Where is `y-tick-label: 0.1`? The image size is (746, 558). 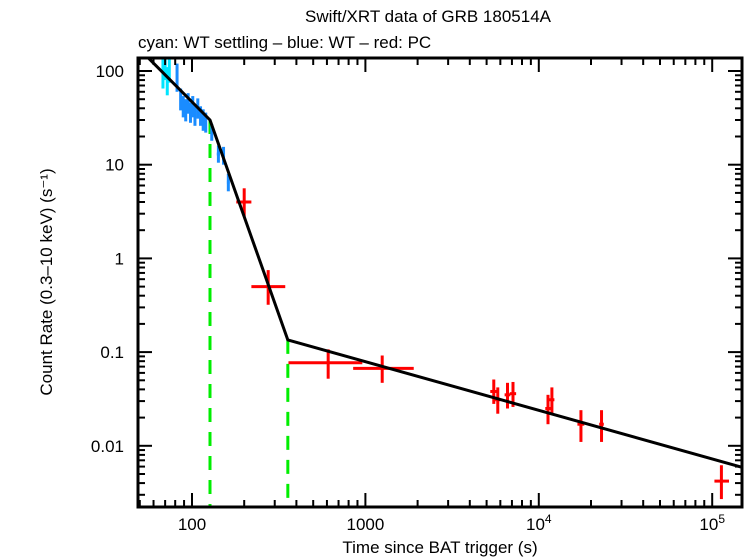 y-tick-label: 0.1 is located at coordinates (112, 352).